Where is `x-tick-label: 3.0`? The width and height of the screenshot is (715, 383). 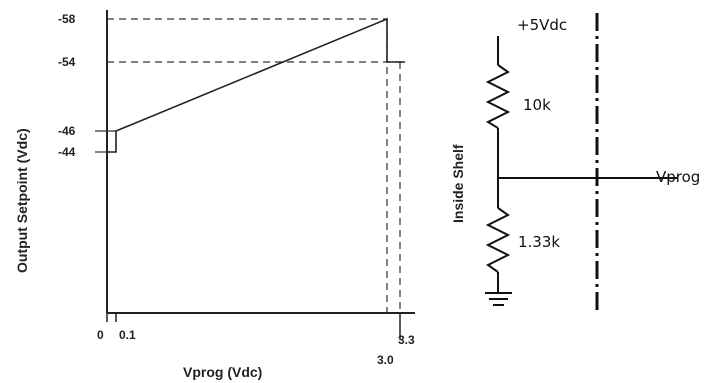
x-tick-label: 3.0 is located at coordinates (385, 360).